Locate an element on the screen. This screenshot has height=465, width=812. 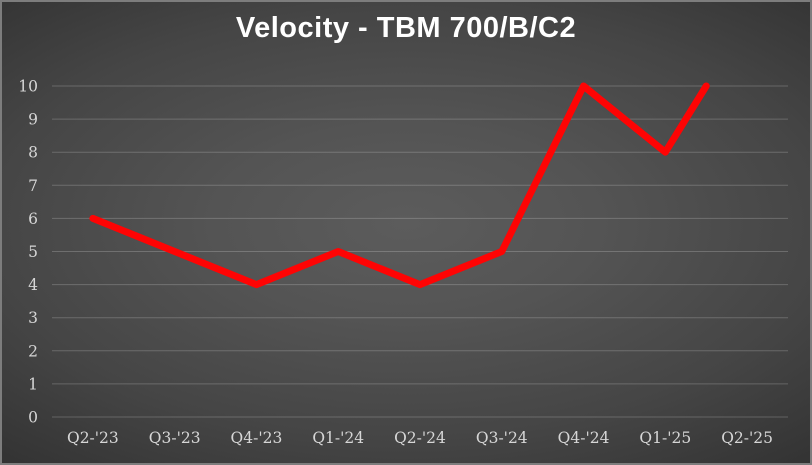
x-axis-category-label: Q3-'24 is located at coordinates (502, 438).